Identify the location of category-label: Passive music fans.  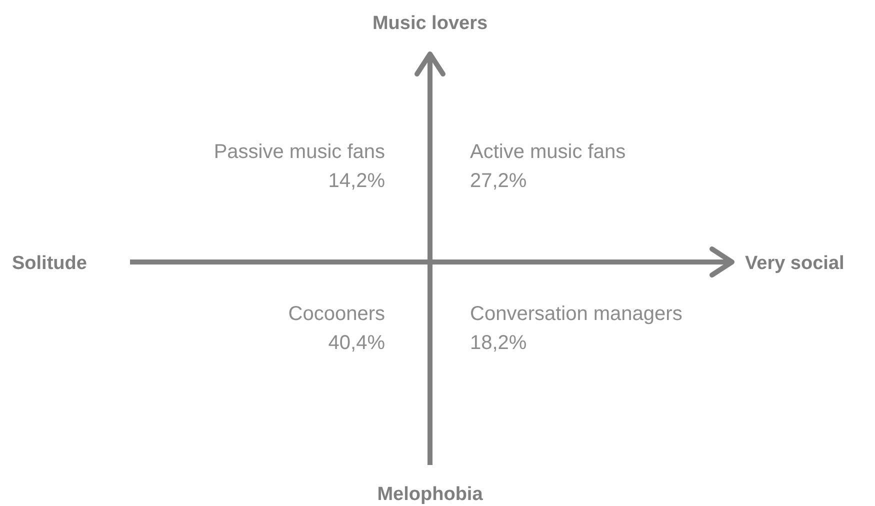
(299, 152).